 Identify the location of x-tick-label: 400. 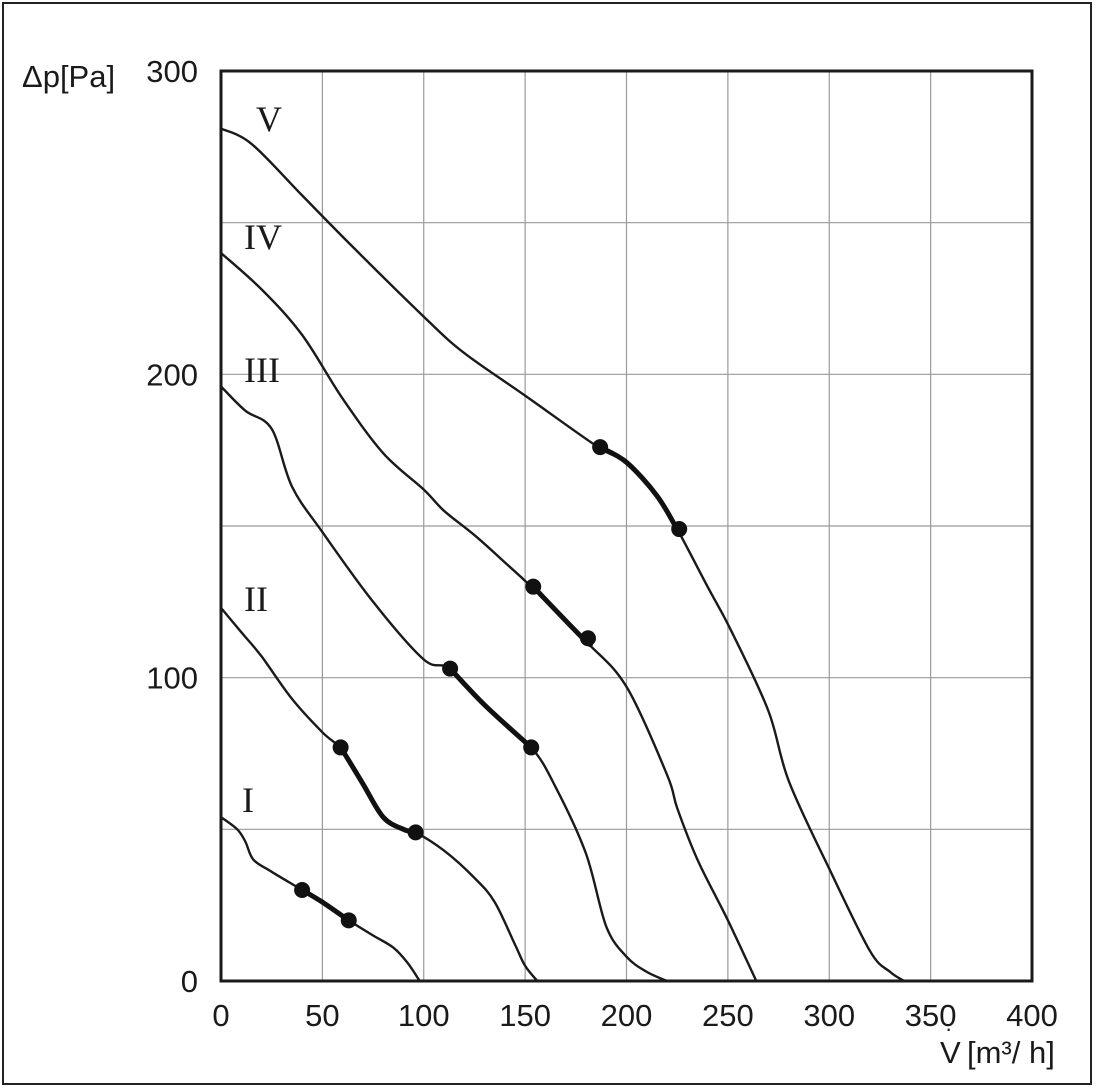
(1032, 1015).